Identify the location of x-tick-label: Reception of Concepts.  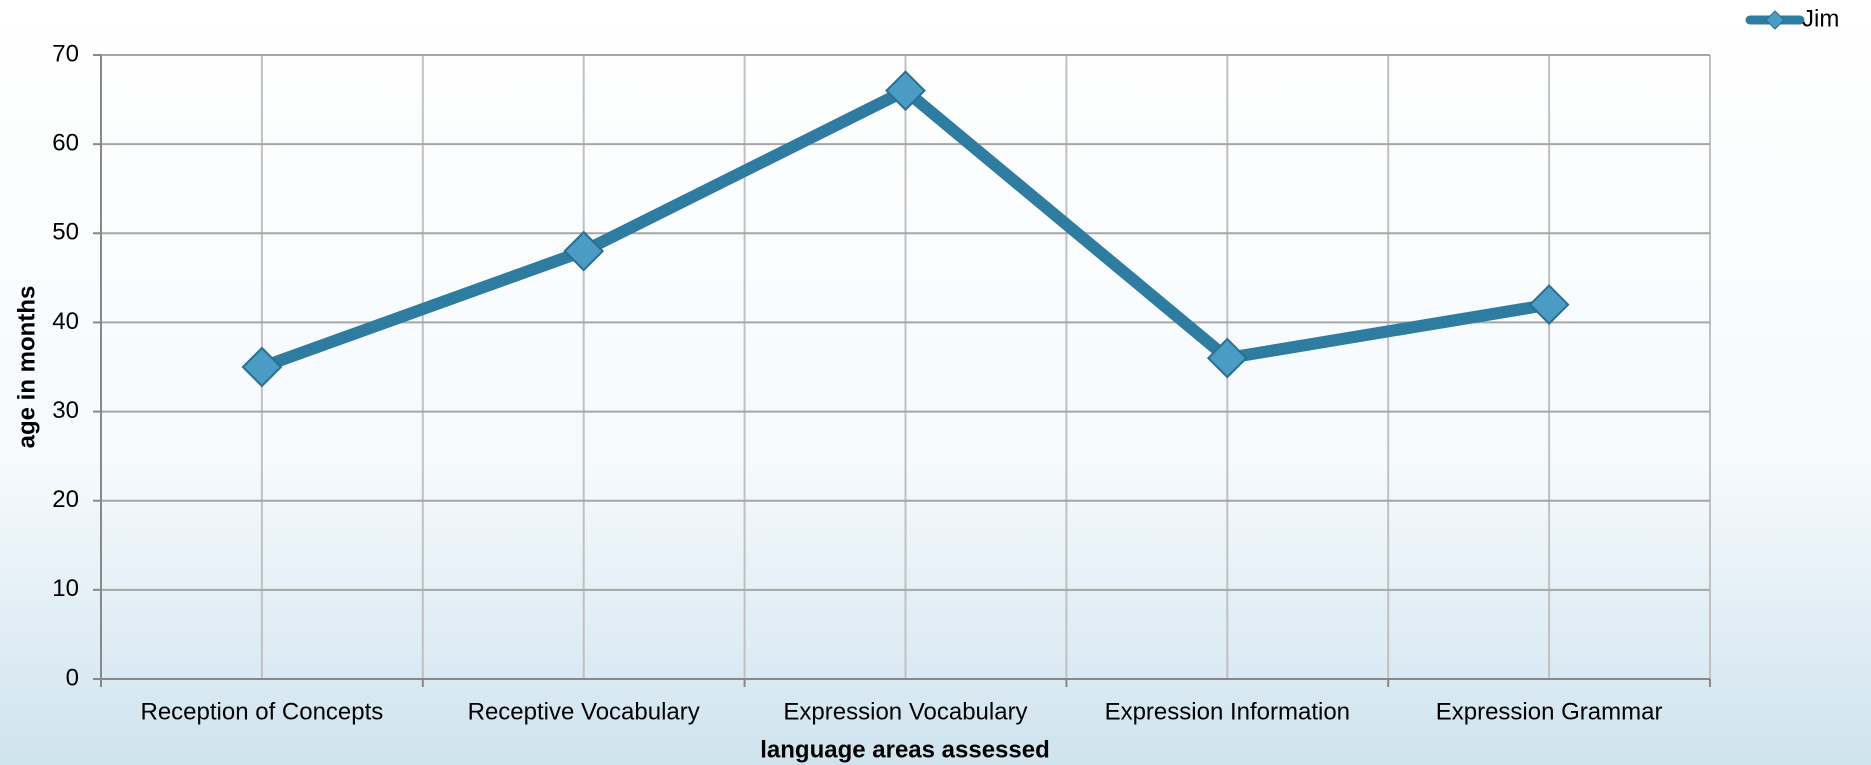
(261, 711).